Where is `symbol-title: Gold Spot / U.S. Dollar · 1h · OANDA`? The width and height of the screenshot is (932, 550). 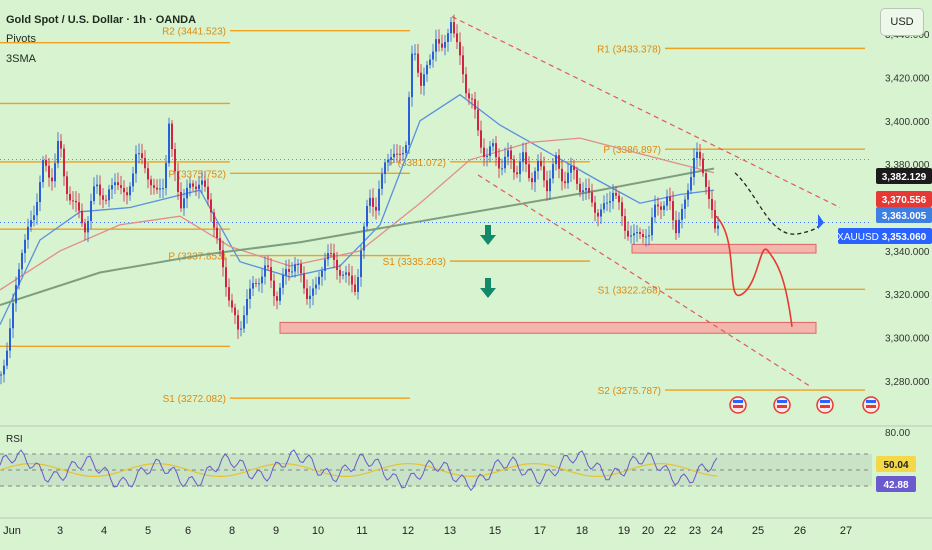 symbol-title: Gold Spot / U.S. Dollar · 1h · OANDA is located at coordinates (101, 20).